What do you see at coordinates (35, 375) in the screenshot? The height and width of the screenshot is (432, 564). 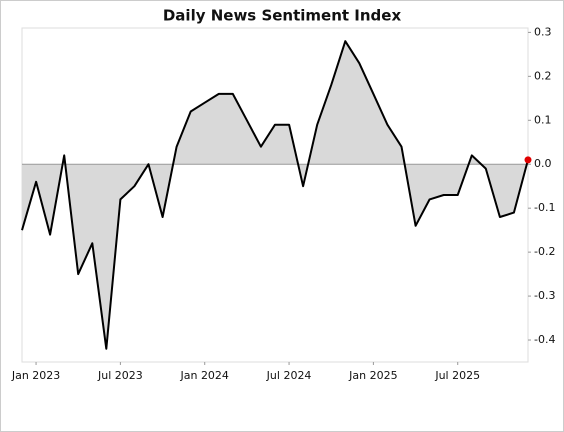 I see `x-tick-label: Jan 2023` at bounding box center [35, 375].